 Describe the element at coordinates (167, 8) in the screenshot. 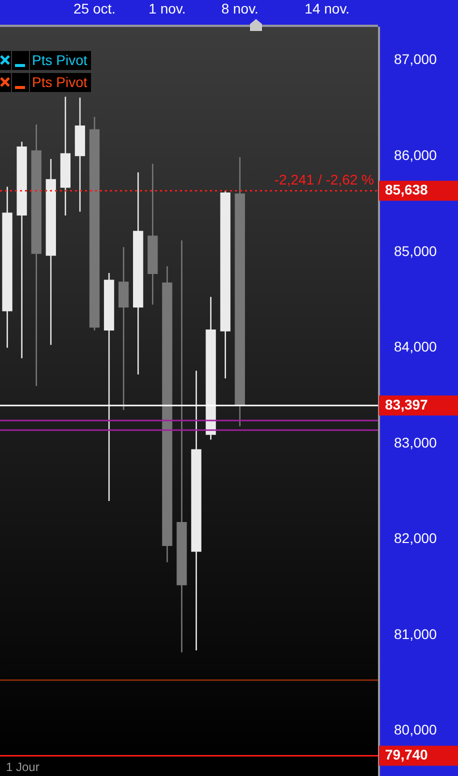

I see `x-tick-label: 1 nov.` at that location.